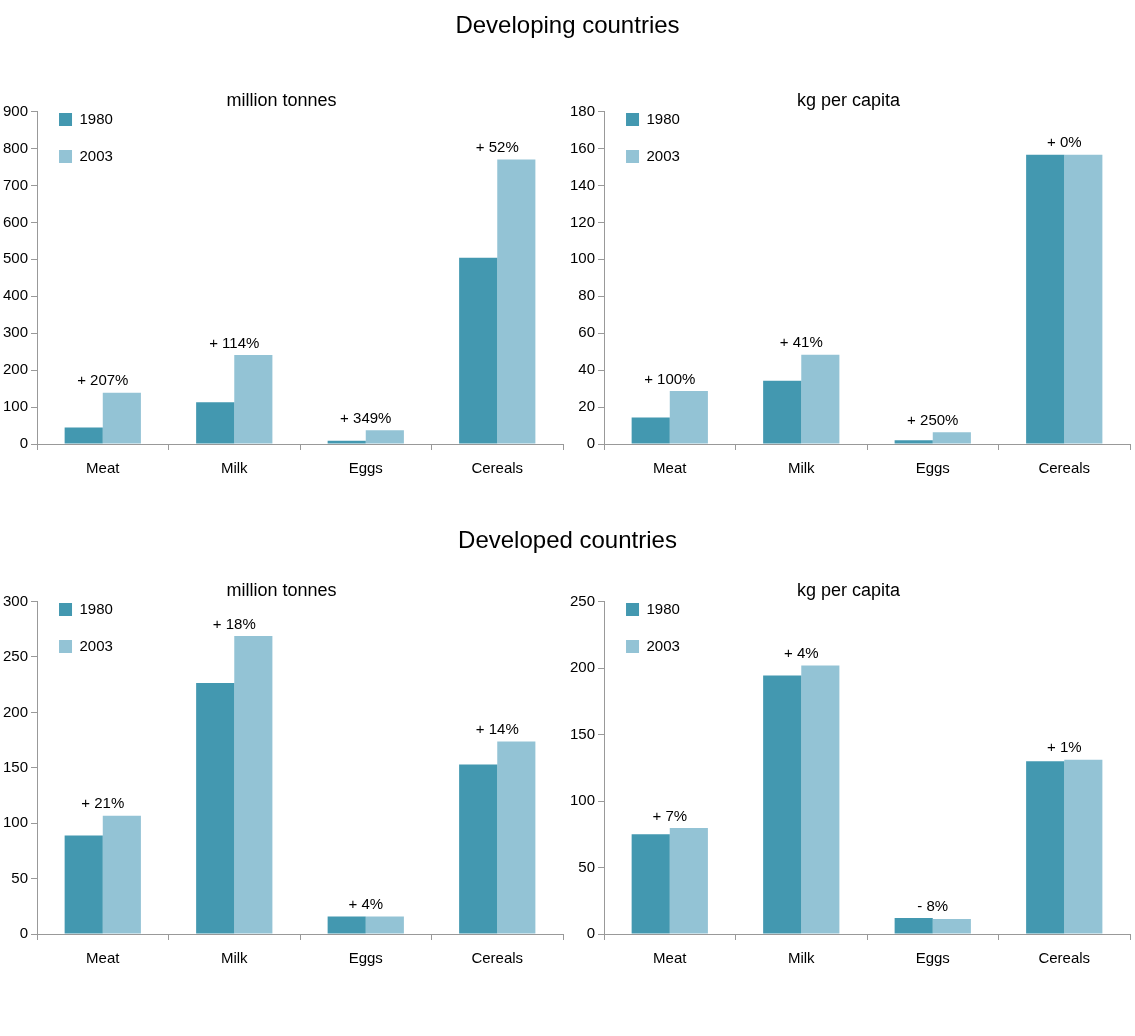 The width and height of the screenshot is (1135, 1036). I want to click on y-tick-label: 120, so click(583, 221).